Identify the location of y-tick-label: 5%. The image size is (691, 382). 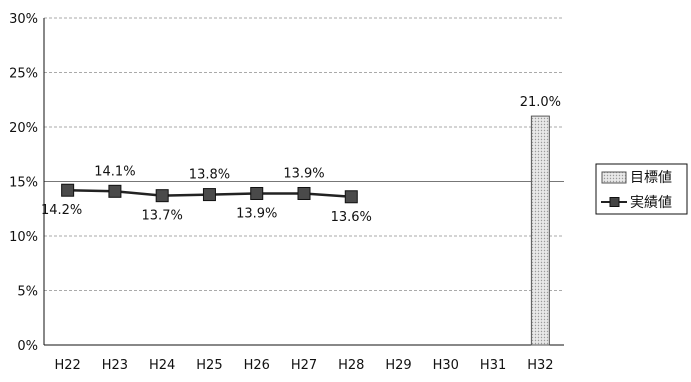
(27, 292).